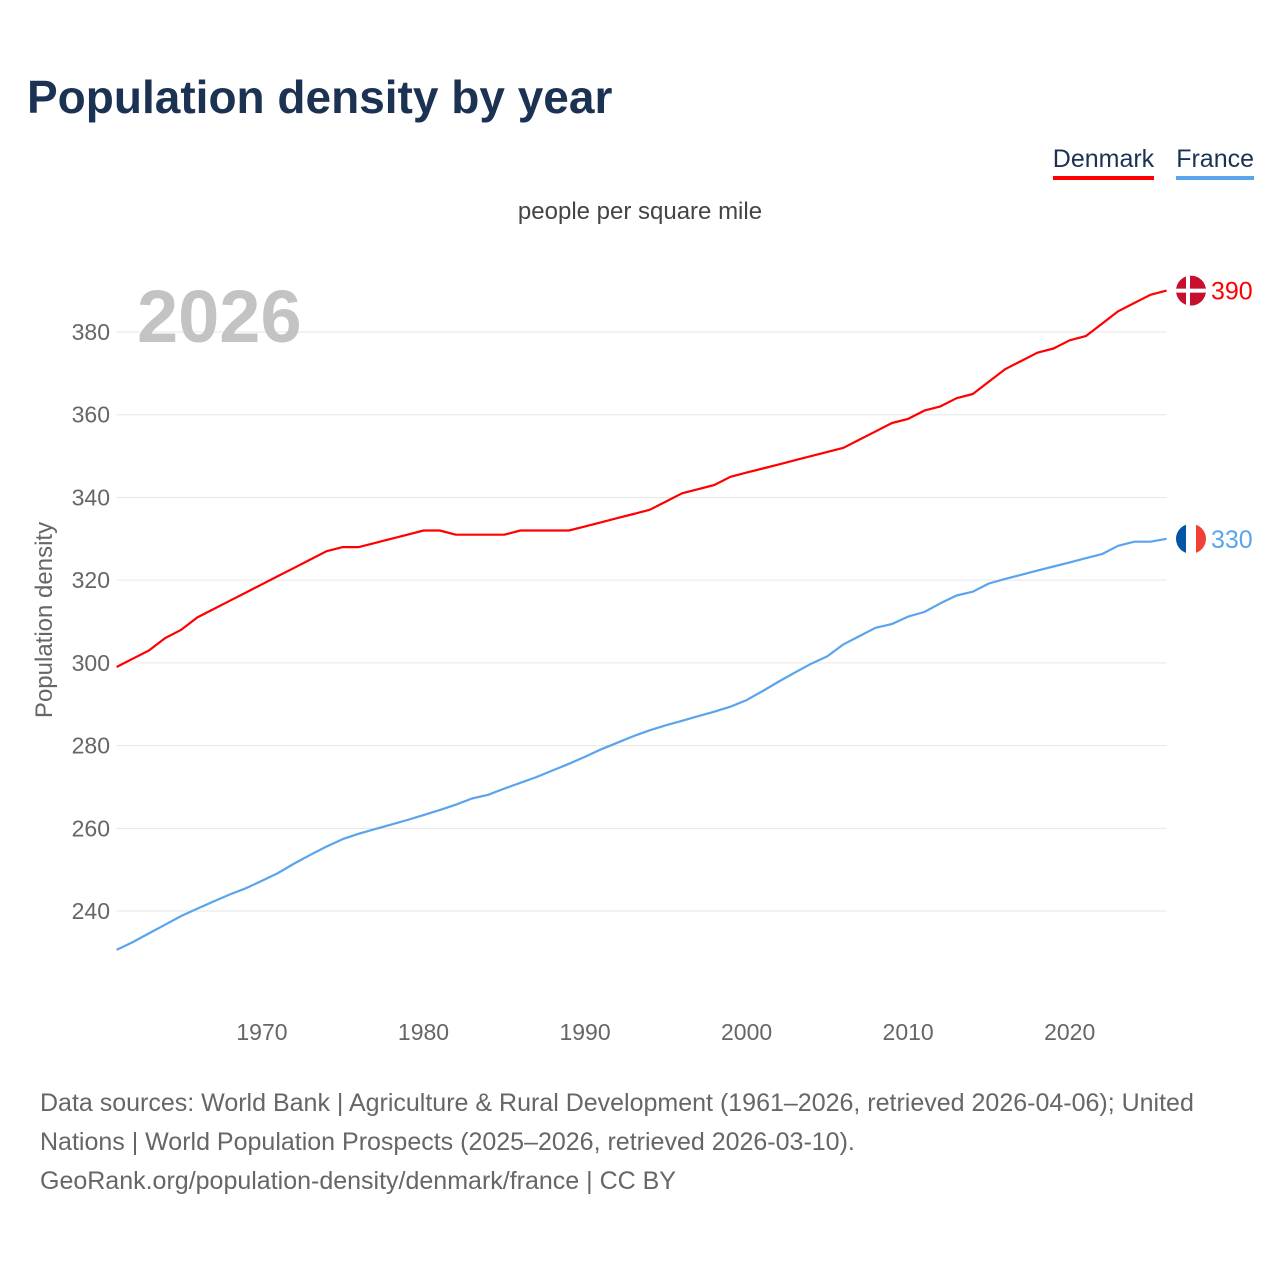 The image size is (1280, 1280). What do you see at coordinates (1201, 538) in the screenshot?
I see `flag-red` at bounding box center [1201, 538].